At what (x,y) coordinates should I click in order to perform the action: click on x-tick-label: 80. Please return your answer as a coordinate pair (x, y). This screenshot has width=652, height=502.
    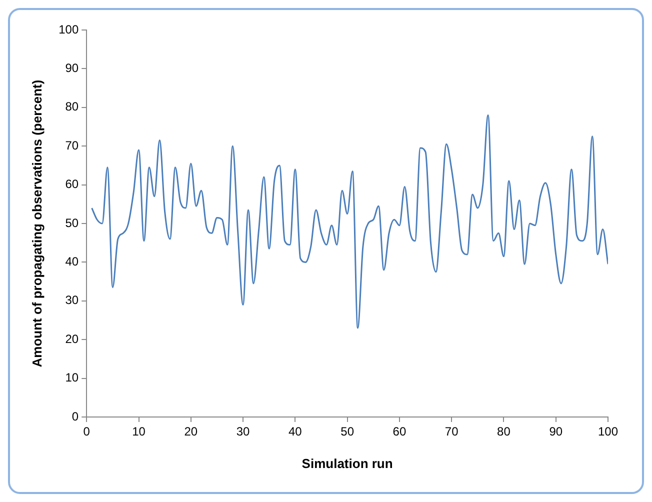
    Looking at the image, I should click on (504, 431).